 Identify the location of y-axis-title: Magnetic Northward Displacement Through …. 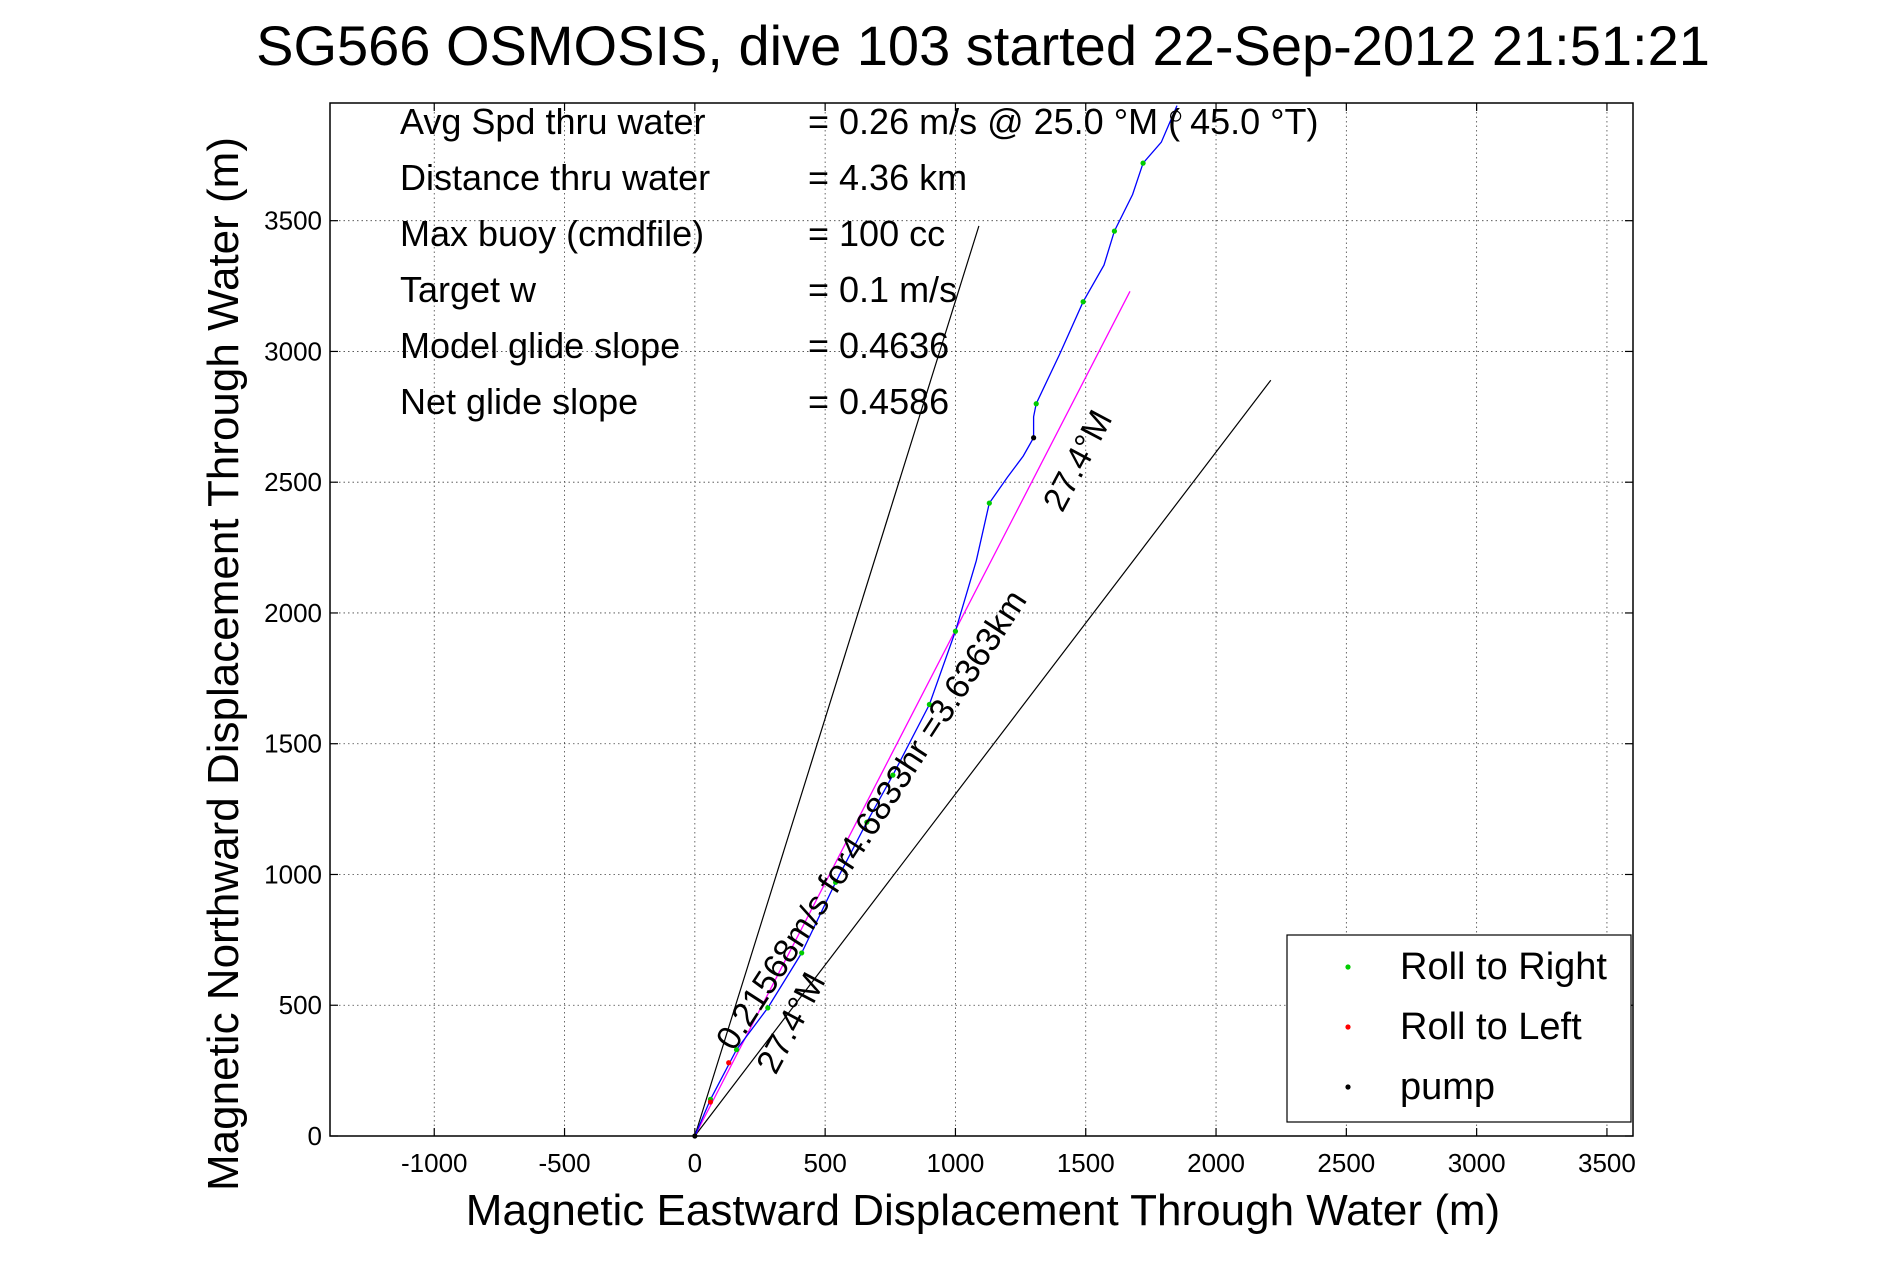
(223, 664).